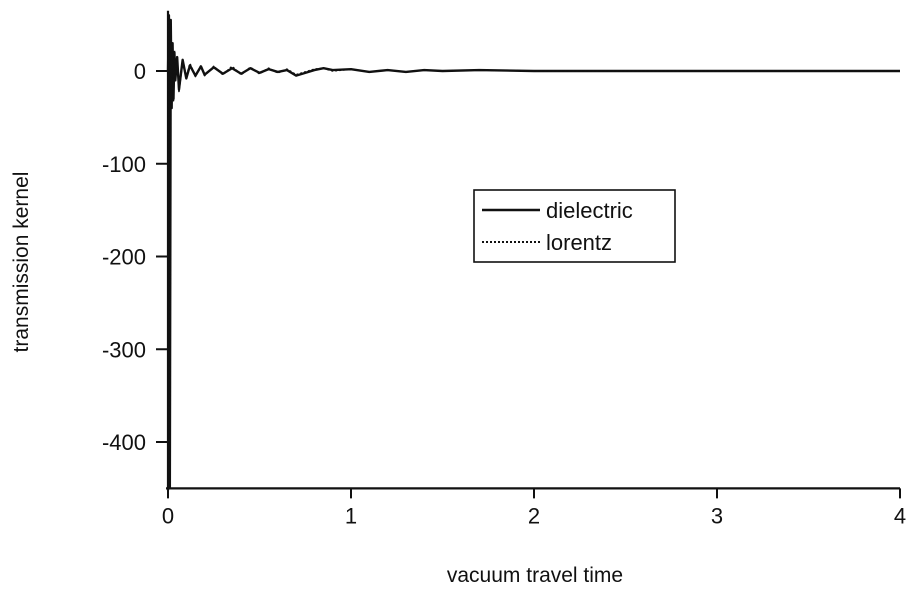 This screenshot has height=589, width=912. I want to click on y-tick-label: -400, so click(124, 442).